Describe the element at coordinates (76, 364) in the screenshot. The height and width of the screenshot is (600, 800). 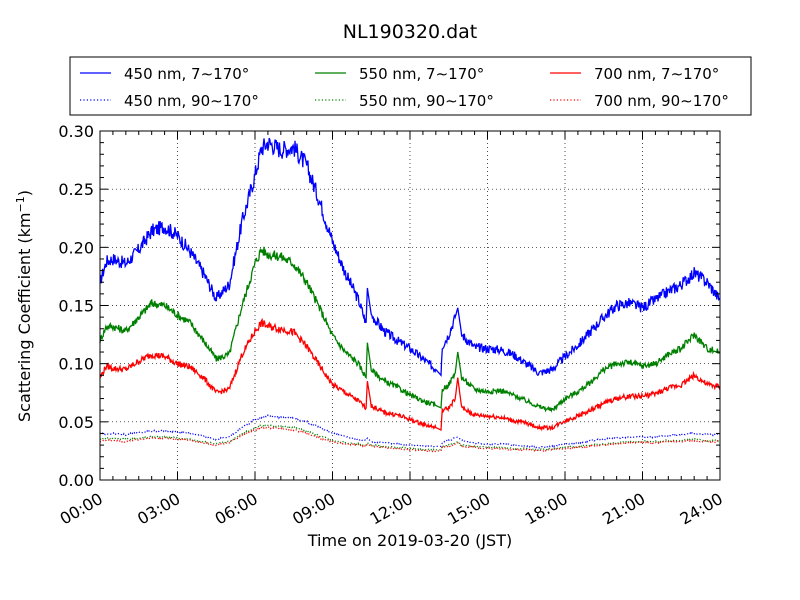
I see `y-tick-label: 0.10` at that location.